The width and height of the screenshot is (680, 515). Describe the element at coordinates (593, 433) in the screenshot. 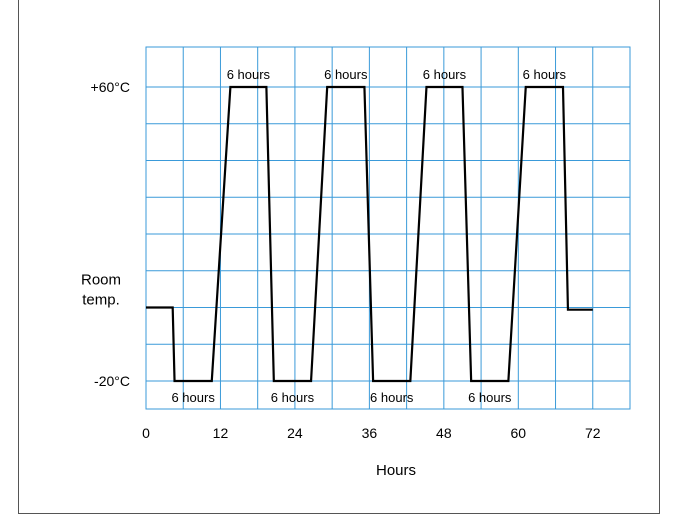

I see `x-tick-label: 72` at that location.